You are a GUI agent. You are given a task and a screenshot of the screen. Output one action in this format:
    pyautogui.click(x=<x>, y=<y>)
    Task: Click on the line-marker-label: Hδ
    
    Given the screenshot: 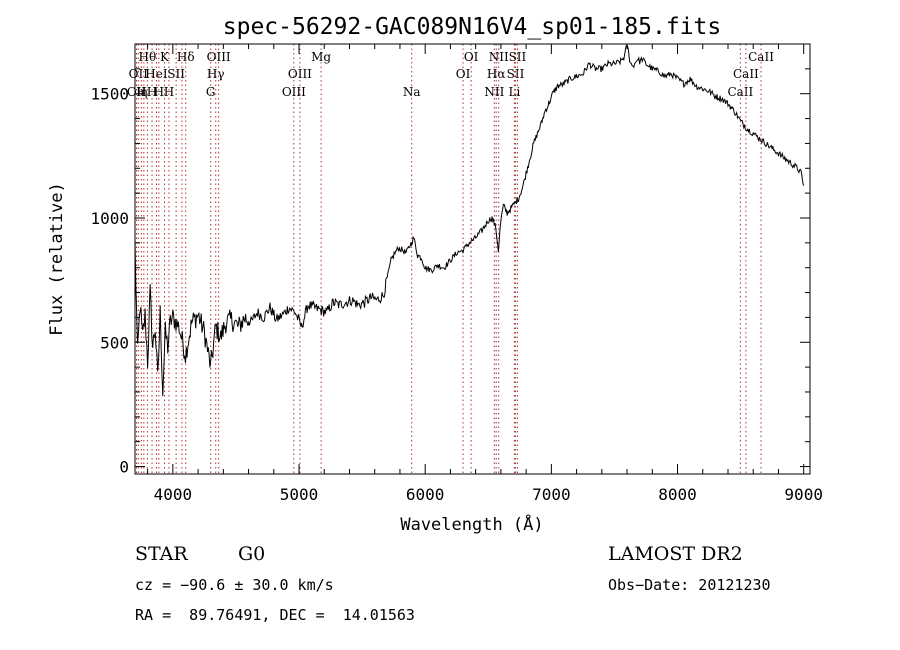 What is the action you would take?
    pyautogui.click(x=186, y=57)
    